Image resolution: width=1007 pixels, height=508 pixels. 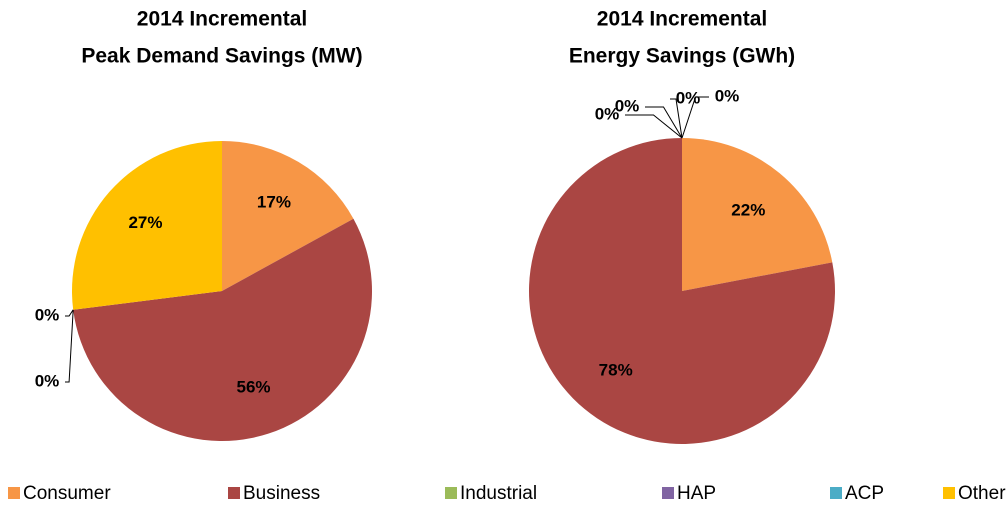 I want to click on data-label: 27%, so click(x=145, y=222).